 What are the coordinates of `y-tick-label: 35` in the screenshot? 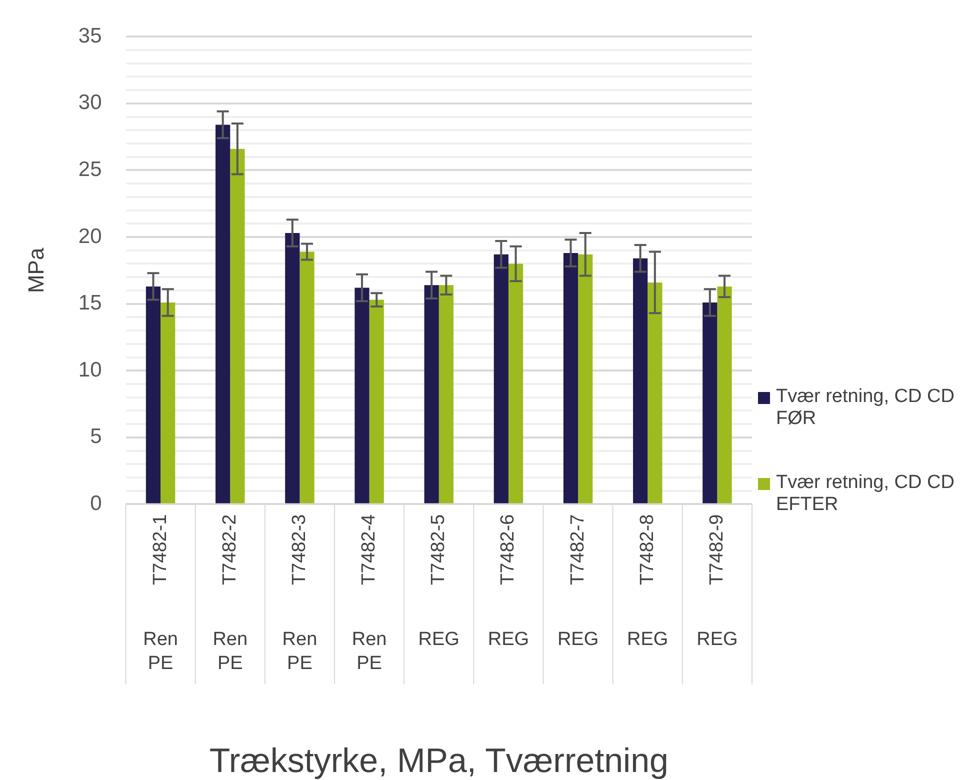 It's located at (90, 36).